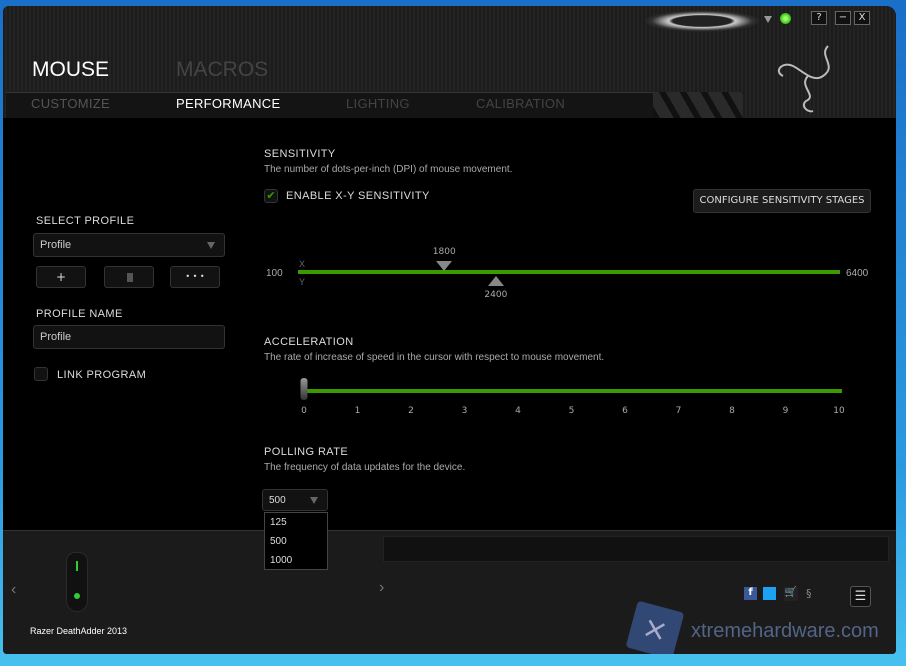  I want to click on next-device-button: ›, so click(382, 587).